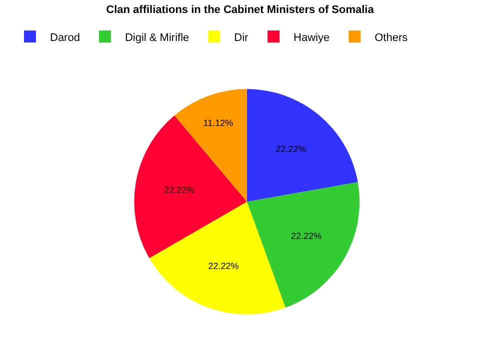 This screenshot has width=480, height=353. Describe the element at coordinates (240, 10) in the screenshot. I see `chart-title: Clan affiliations in the Cabinet Ministers of Somalia` at that location.